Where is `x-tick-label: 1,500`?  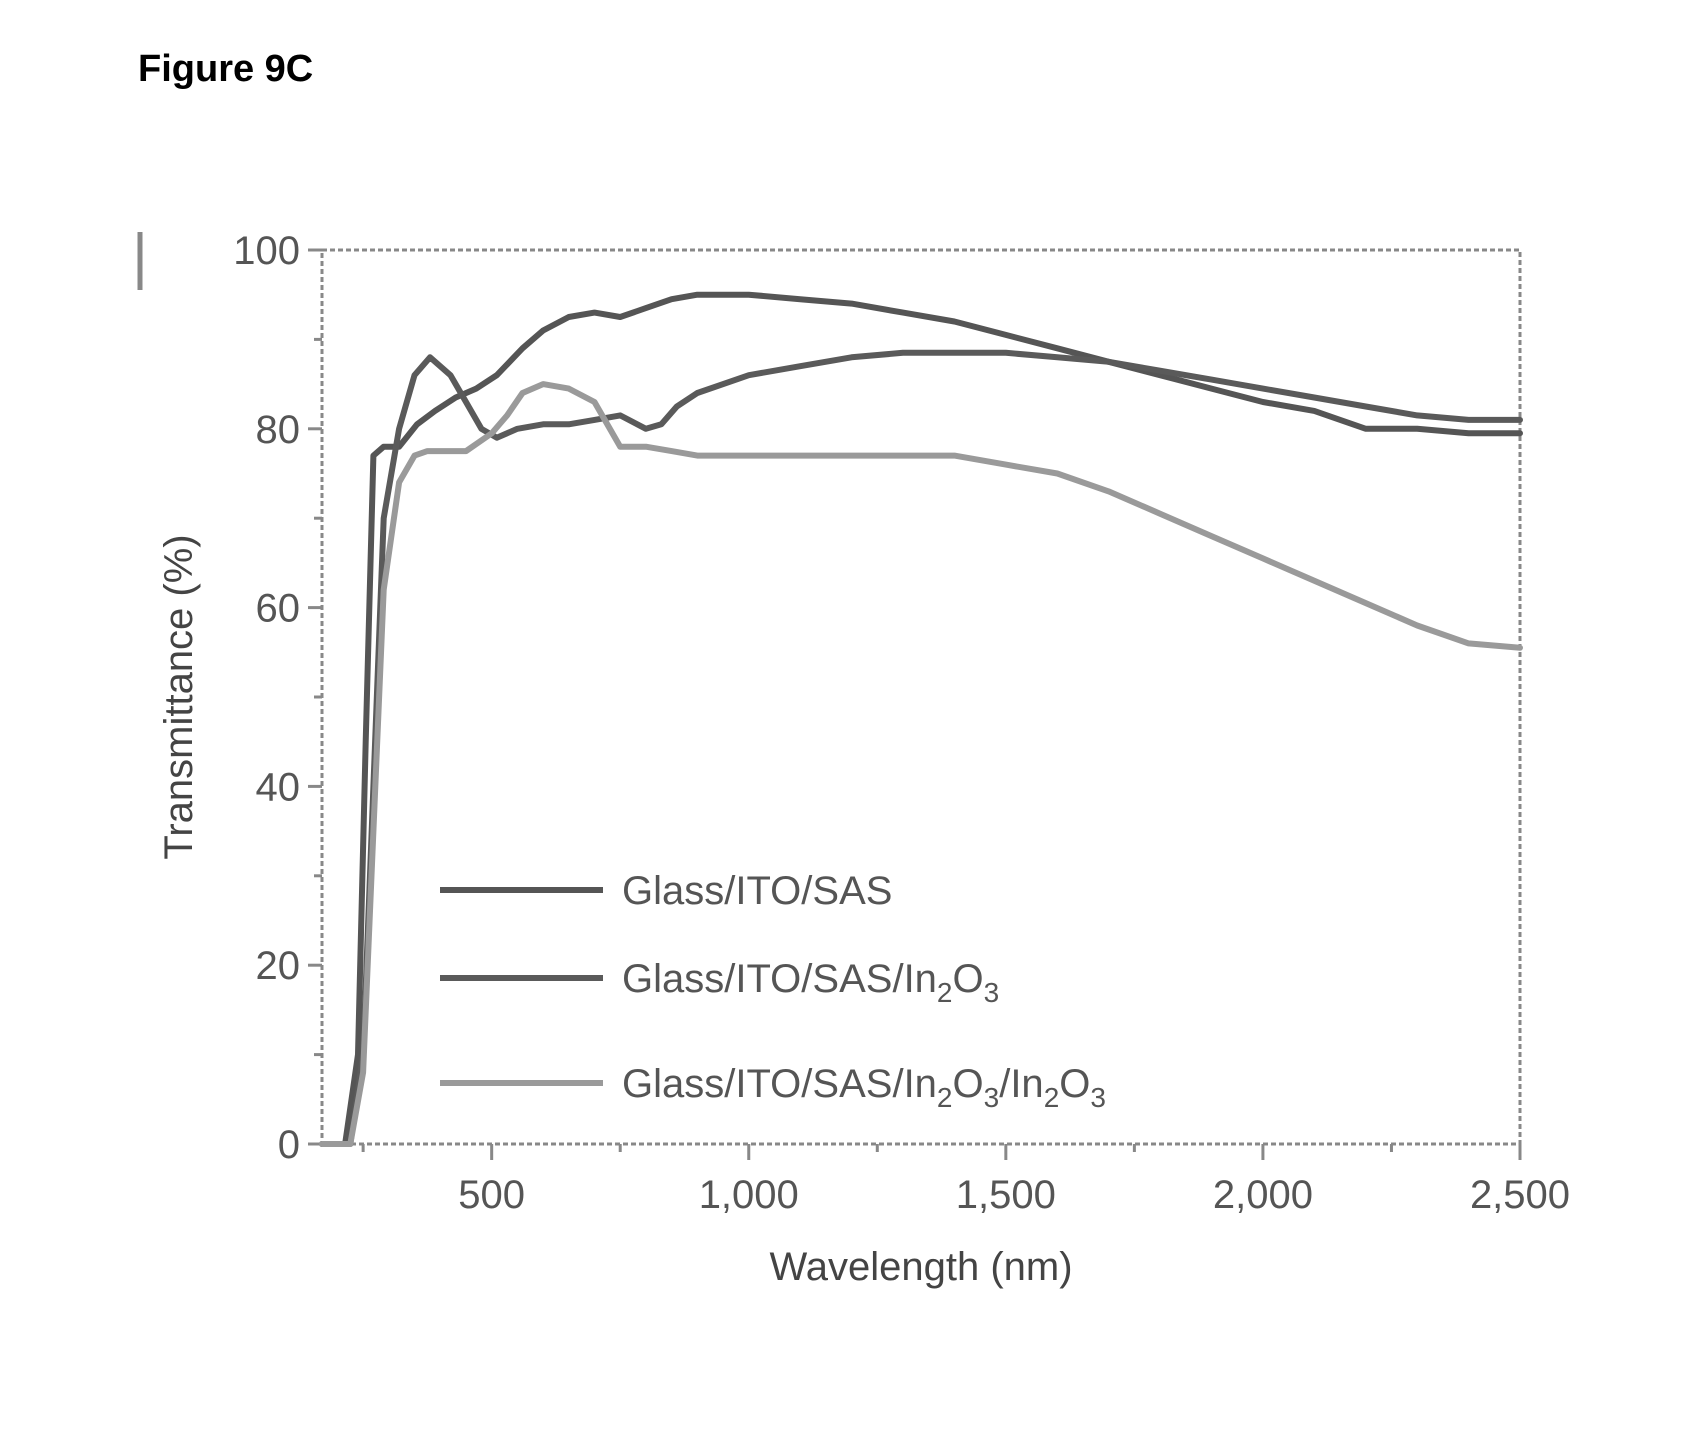
x-tick-label: 1,500 is located at coordinates (1006, 1195).